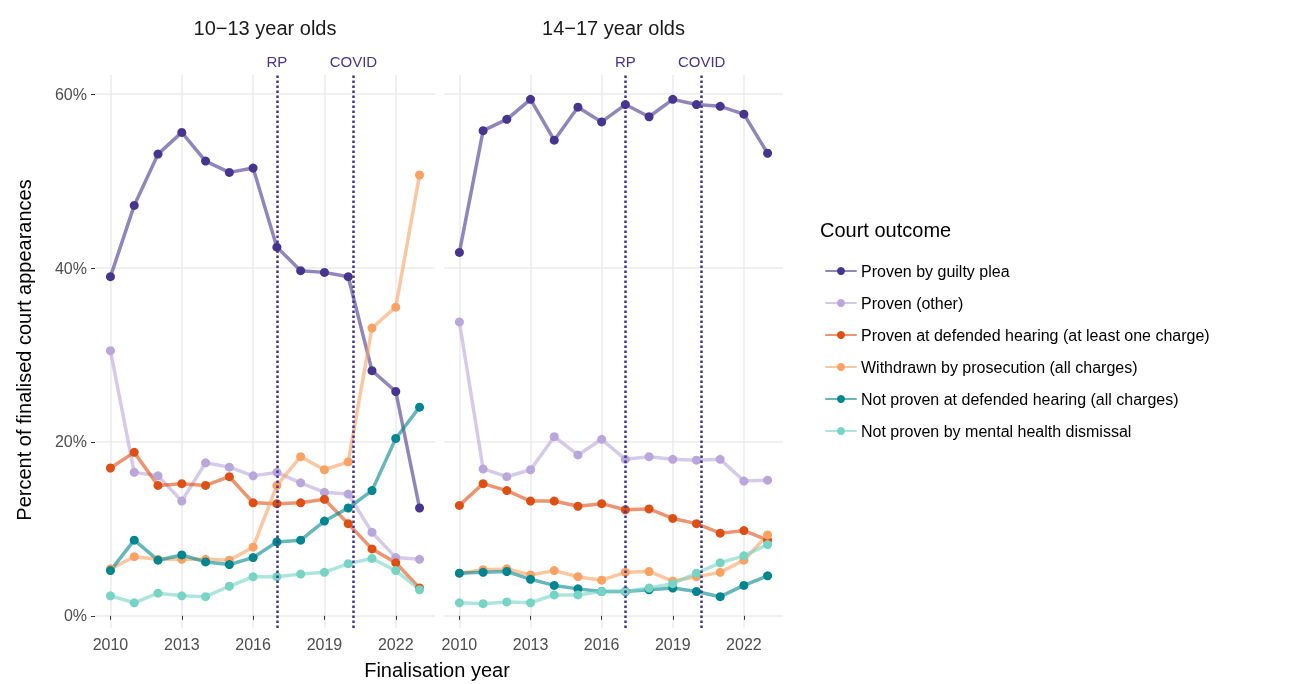  Describe the element at coordinates (935, 271) in the screenshot. I see `legend-label: Proven by guilty plea` at that location.